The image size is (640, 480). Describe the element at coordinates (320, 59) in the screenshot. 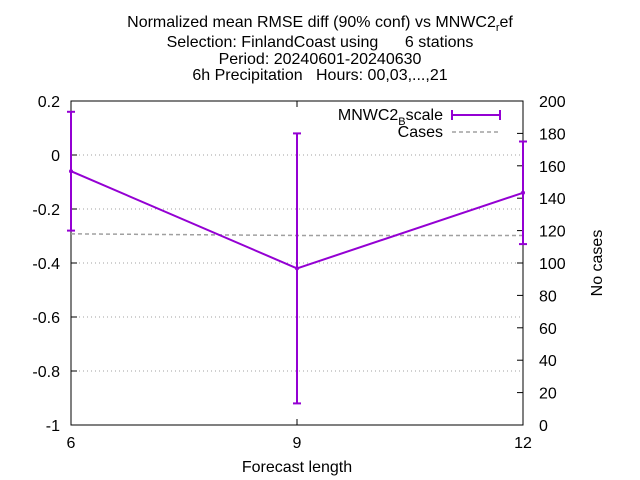

I see `chart-title-line-3: Period: 20240601-20240630` at that location.